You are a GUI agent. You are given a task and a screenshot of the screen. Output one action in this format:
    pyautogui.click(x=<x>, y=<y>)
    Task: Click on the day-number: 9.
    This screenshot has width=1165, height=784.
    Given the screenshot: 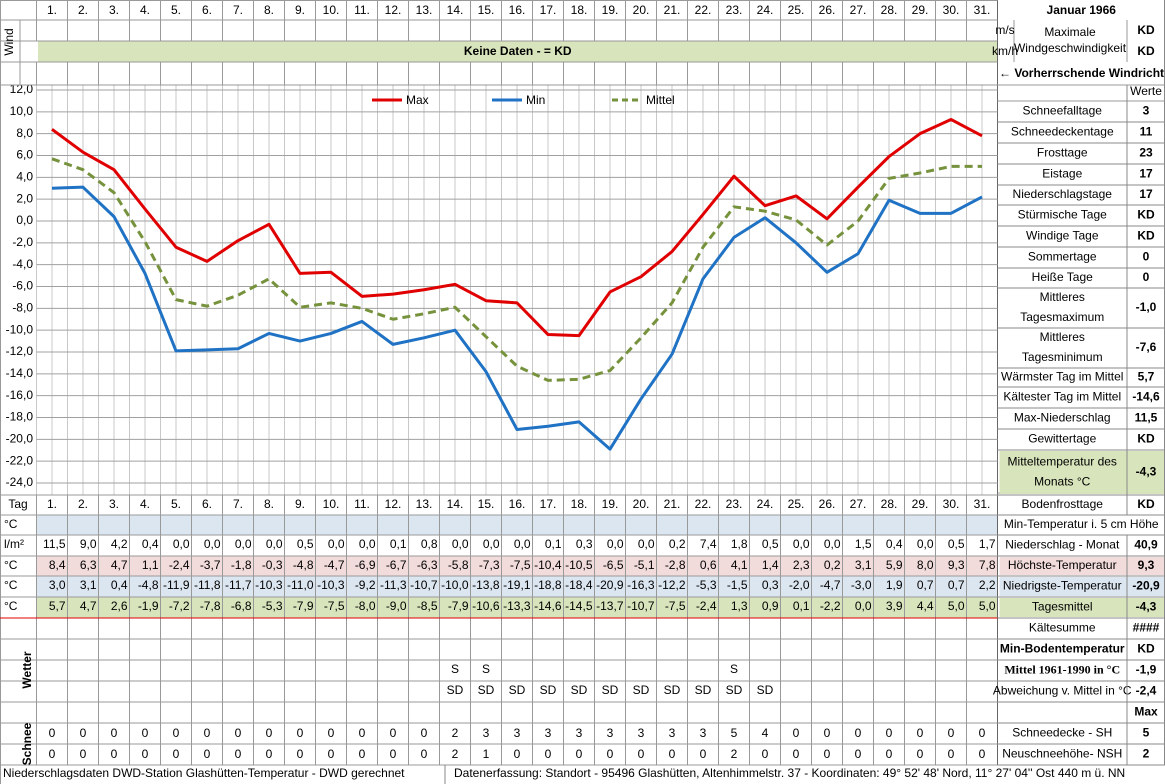 What is the action you would take?
    pyautogui.click(x=300, y=10)
    